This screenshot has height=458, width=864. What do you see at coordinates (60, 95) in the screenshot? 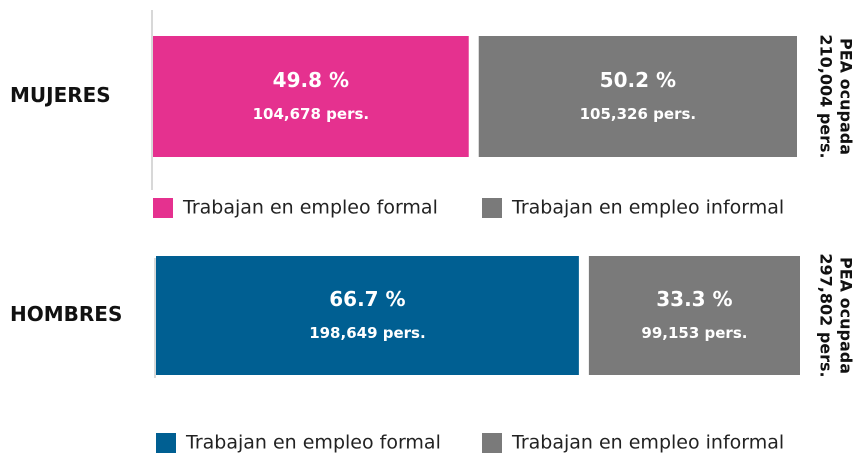
I see `category-label: MUJERES` at bounding box center [60, 95].